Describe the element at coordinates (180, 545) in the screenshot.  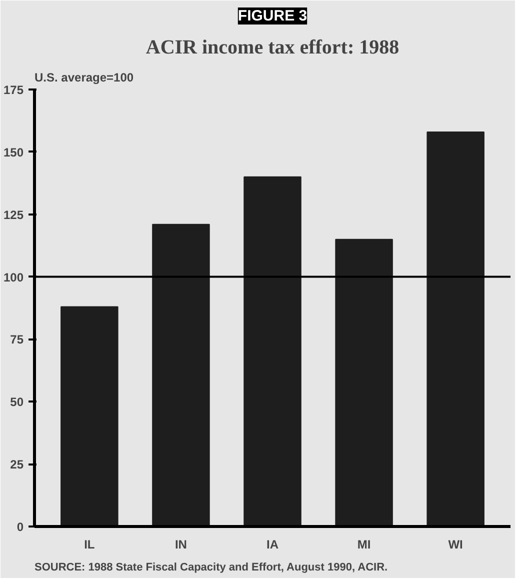
I see `x-tick-label: IN` at that location.